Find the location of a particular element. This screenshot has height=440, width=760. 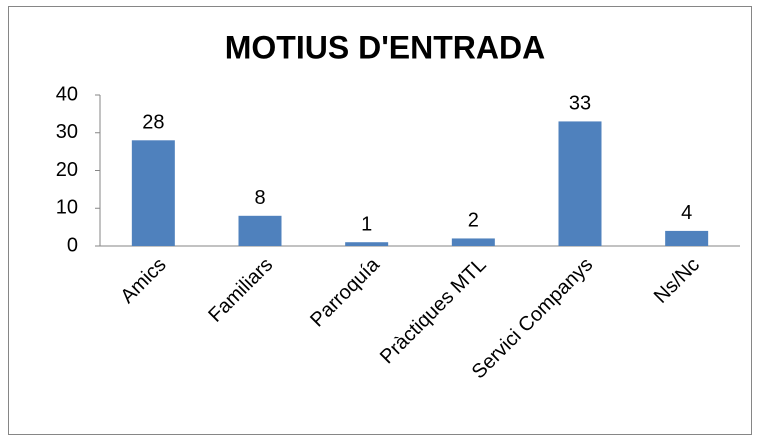

data-label: 4 is located at coordinates (686, 213).